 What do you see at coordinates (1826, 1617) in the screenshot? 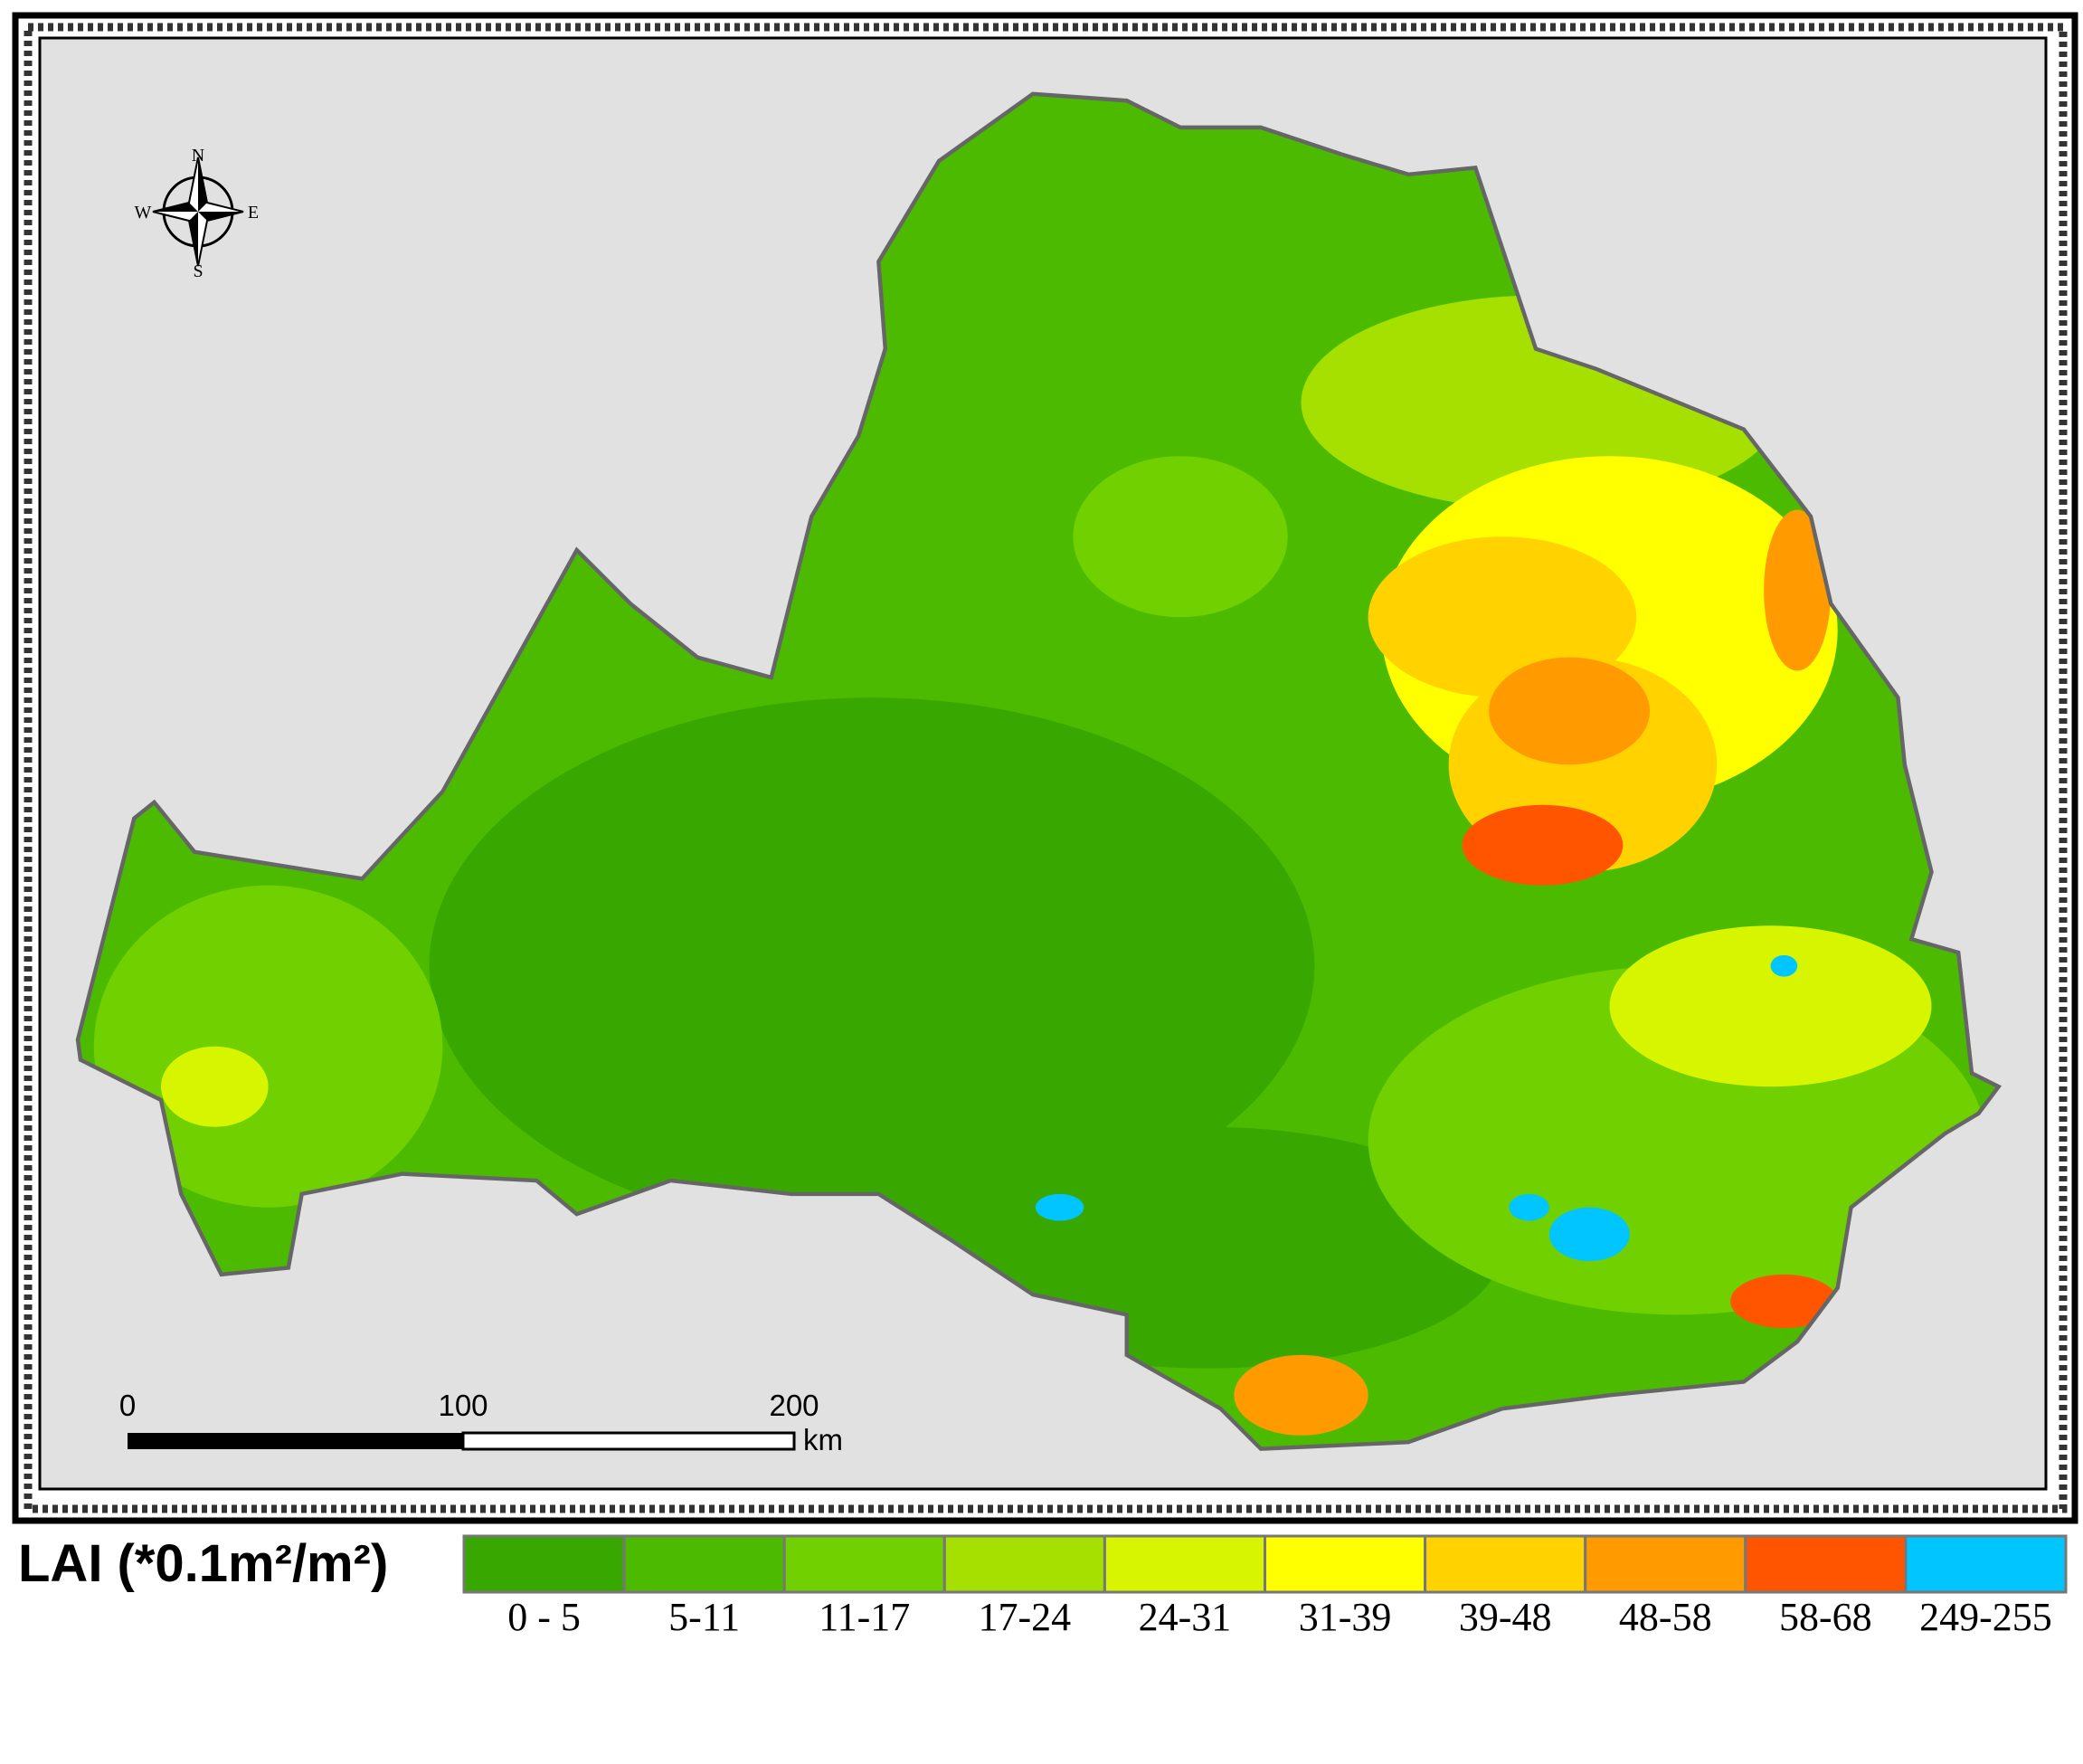
I see `legend-label: 58-68` at bounding box center [1826, 1617].